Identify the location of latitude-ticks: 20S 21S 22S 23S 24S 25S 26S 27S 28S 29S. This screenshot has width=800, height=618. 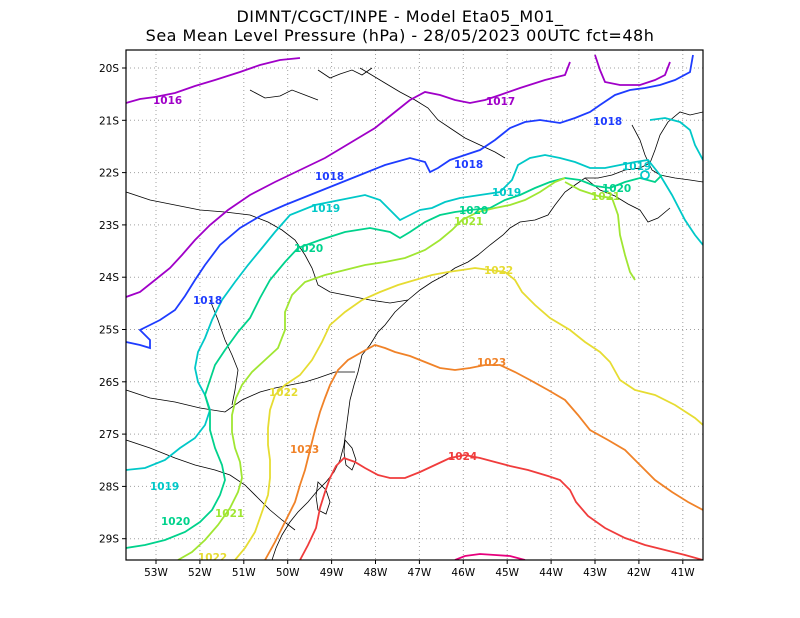
(112, 304).